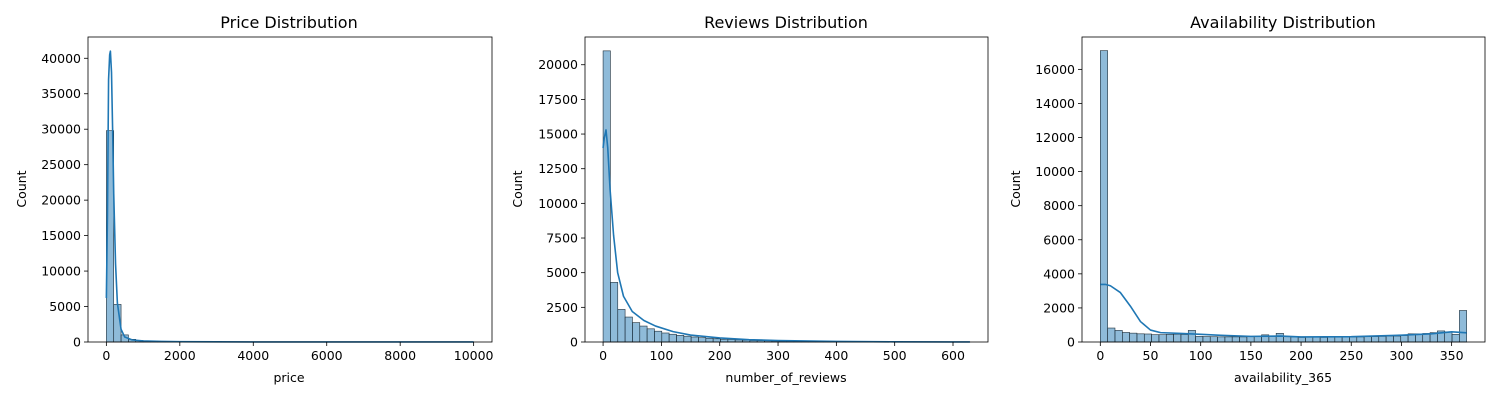 This screenshot has width=1500, height=400. What do you see at coordinates (1055, 137) in the screenshot?
I see `y-tick-label: 12000` at bounding box center [1055, 137].